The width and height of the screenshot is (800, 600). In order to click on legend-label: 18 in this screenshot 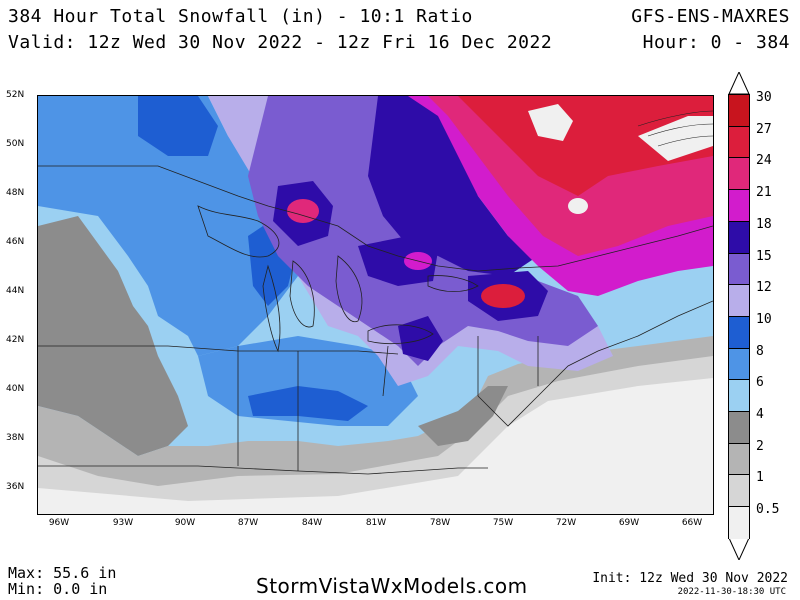, I will do `click(764, 224)`.